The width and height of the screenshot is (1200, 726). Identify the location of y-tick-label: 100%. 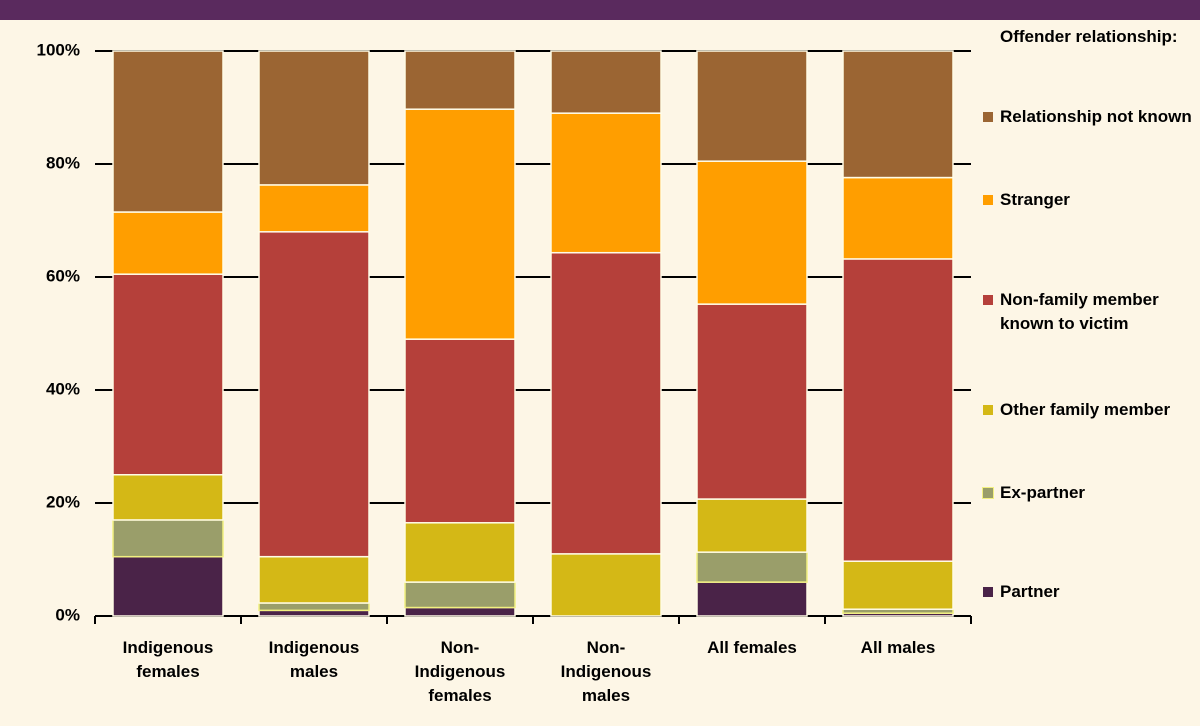
(58, 49).